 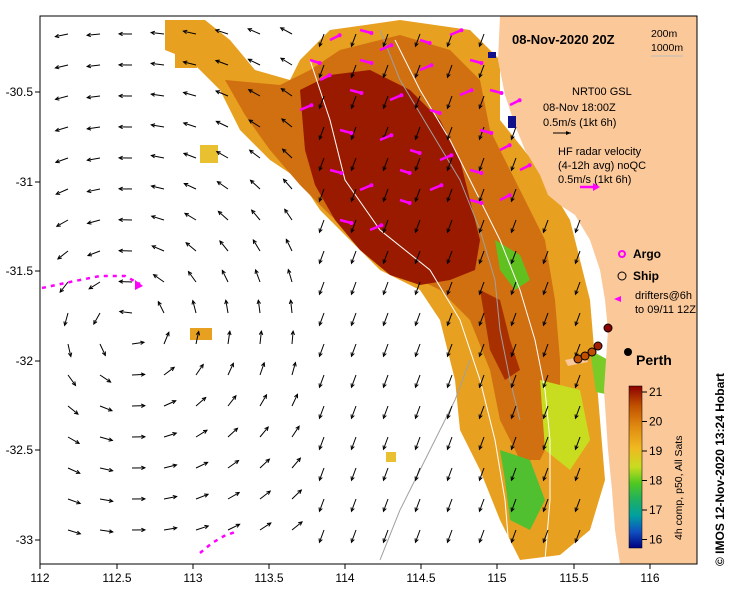 What do you see at coordinates (192, 578) in the screenshot?
I see `x-tick-label: 113` at bounding box center [192, 578].